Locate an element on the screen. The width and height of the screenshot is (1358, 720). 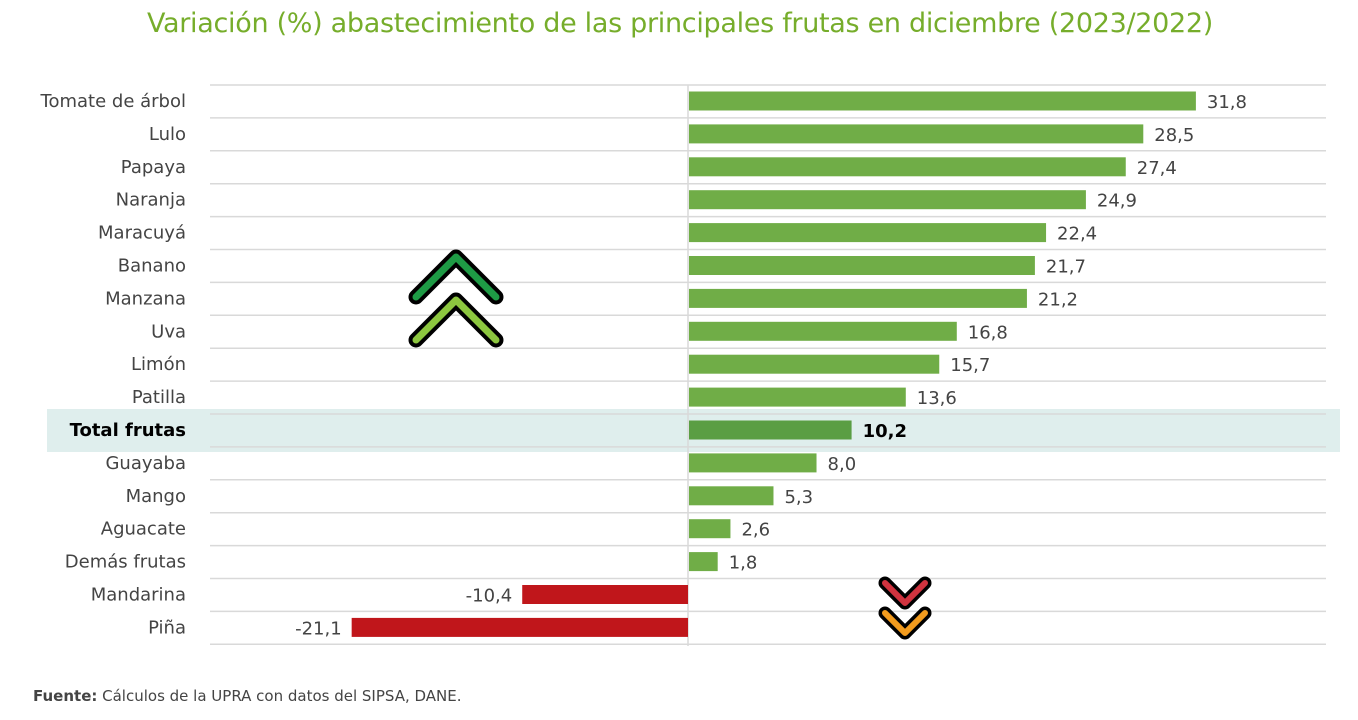
data-label: 22,4 is located at coordinates (1077, 234).